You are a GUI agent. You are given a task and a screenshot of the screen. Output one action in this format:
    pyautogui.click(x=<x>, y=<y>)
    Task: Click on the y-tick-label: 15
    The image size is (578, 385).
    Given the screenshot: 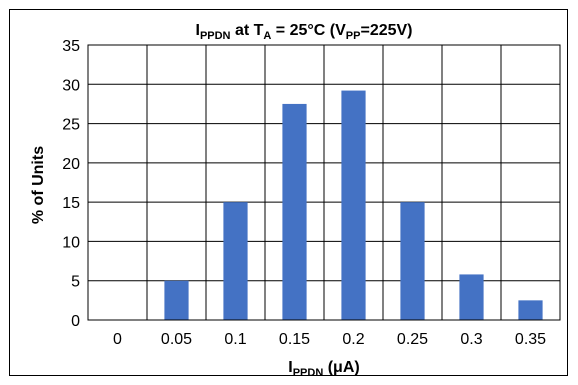 What is the action you would take?
    pyautogui.click(x=71, y=203)
    